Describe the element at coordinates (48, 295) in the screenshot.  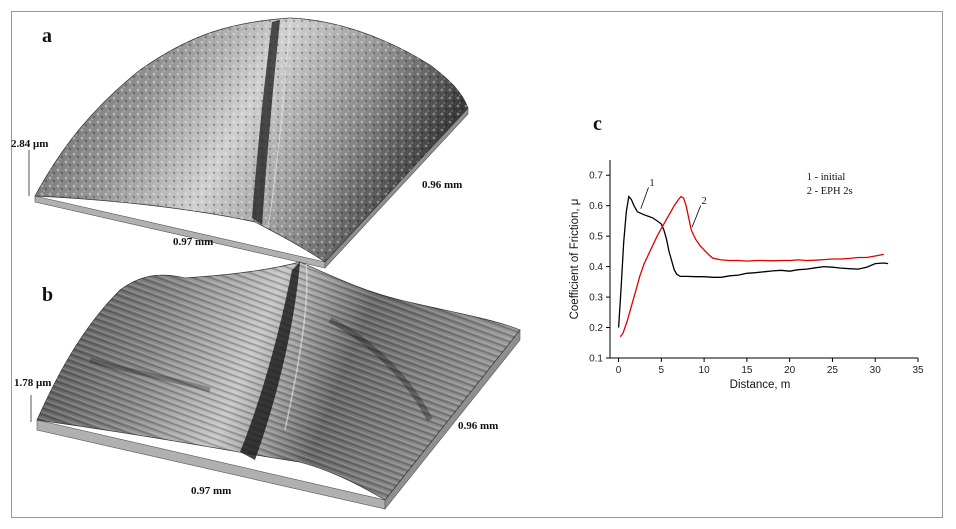
I see `panel-b-letter: b` at that location.